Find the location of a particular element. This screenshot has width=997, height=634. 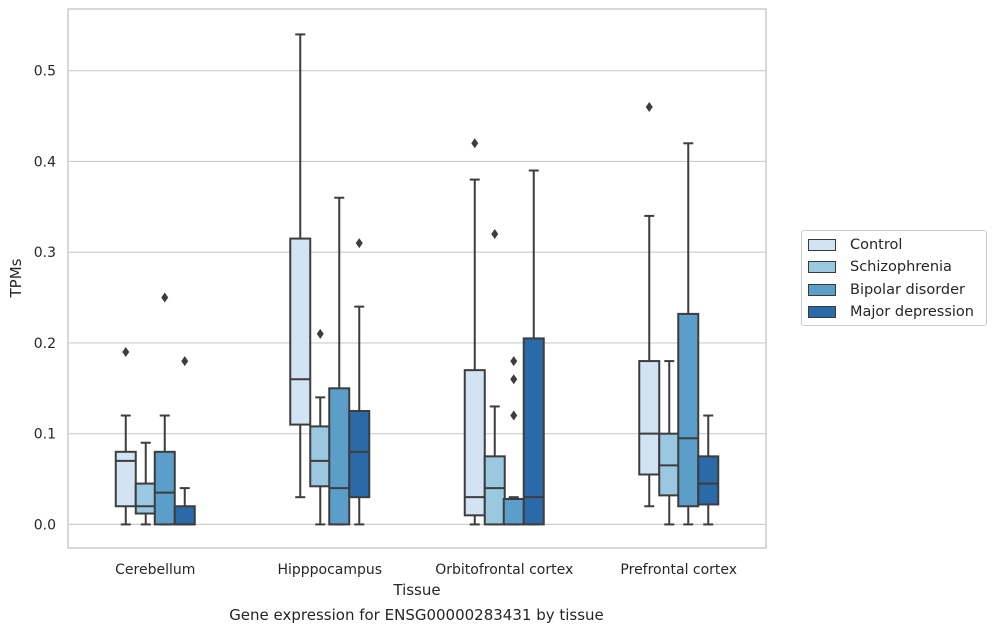

legend-swatch-major-depression is located at coordinates (822, 312).